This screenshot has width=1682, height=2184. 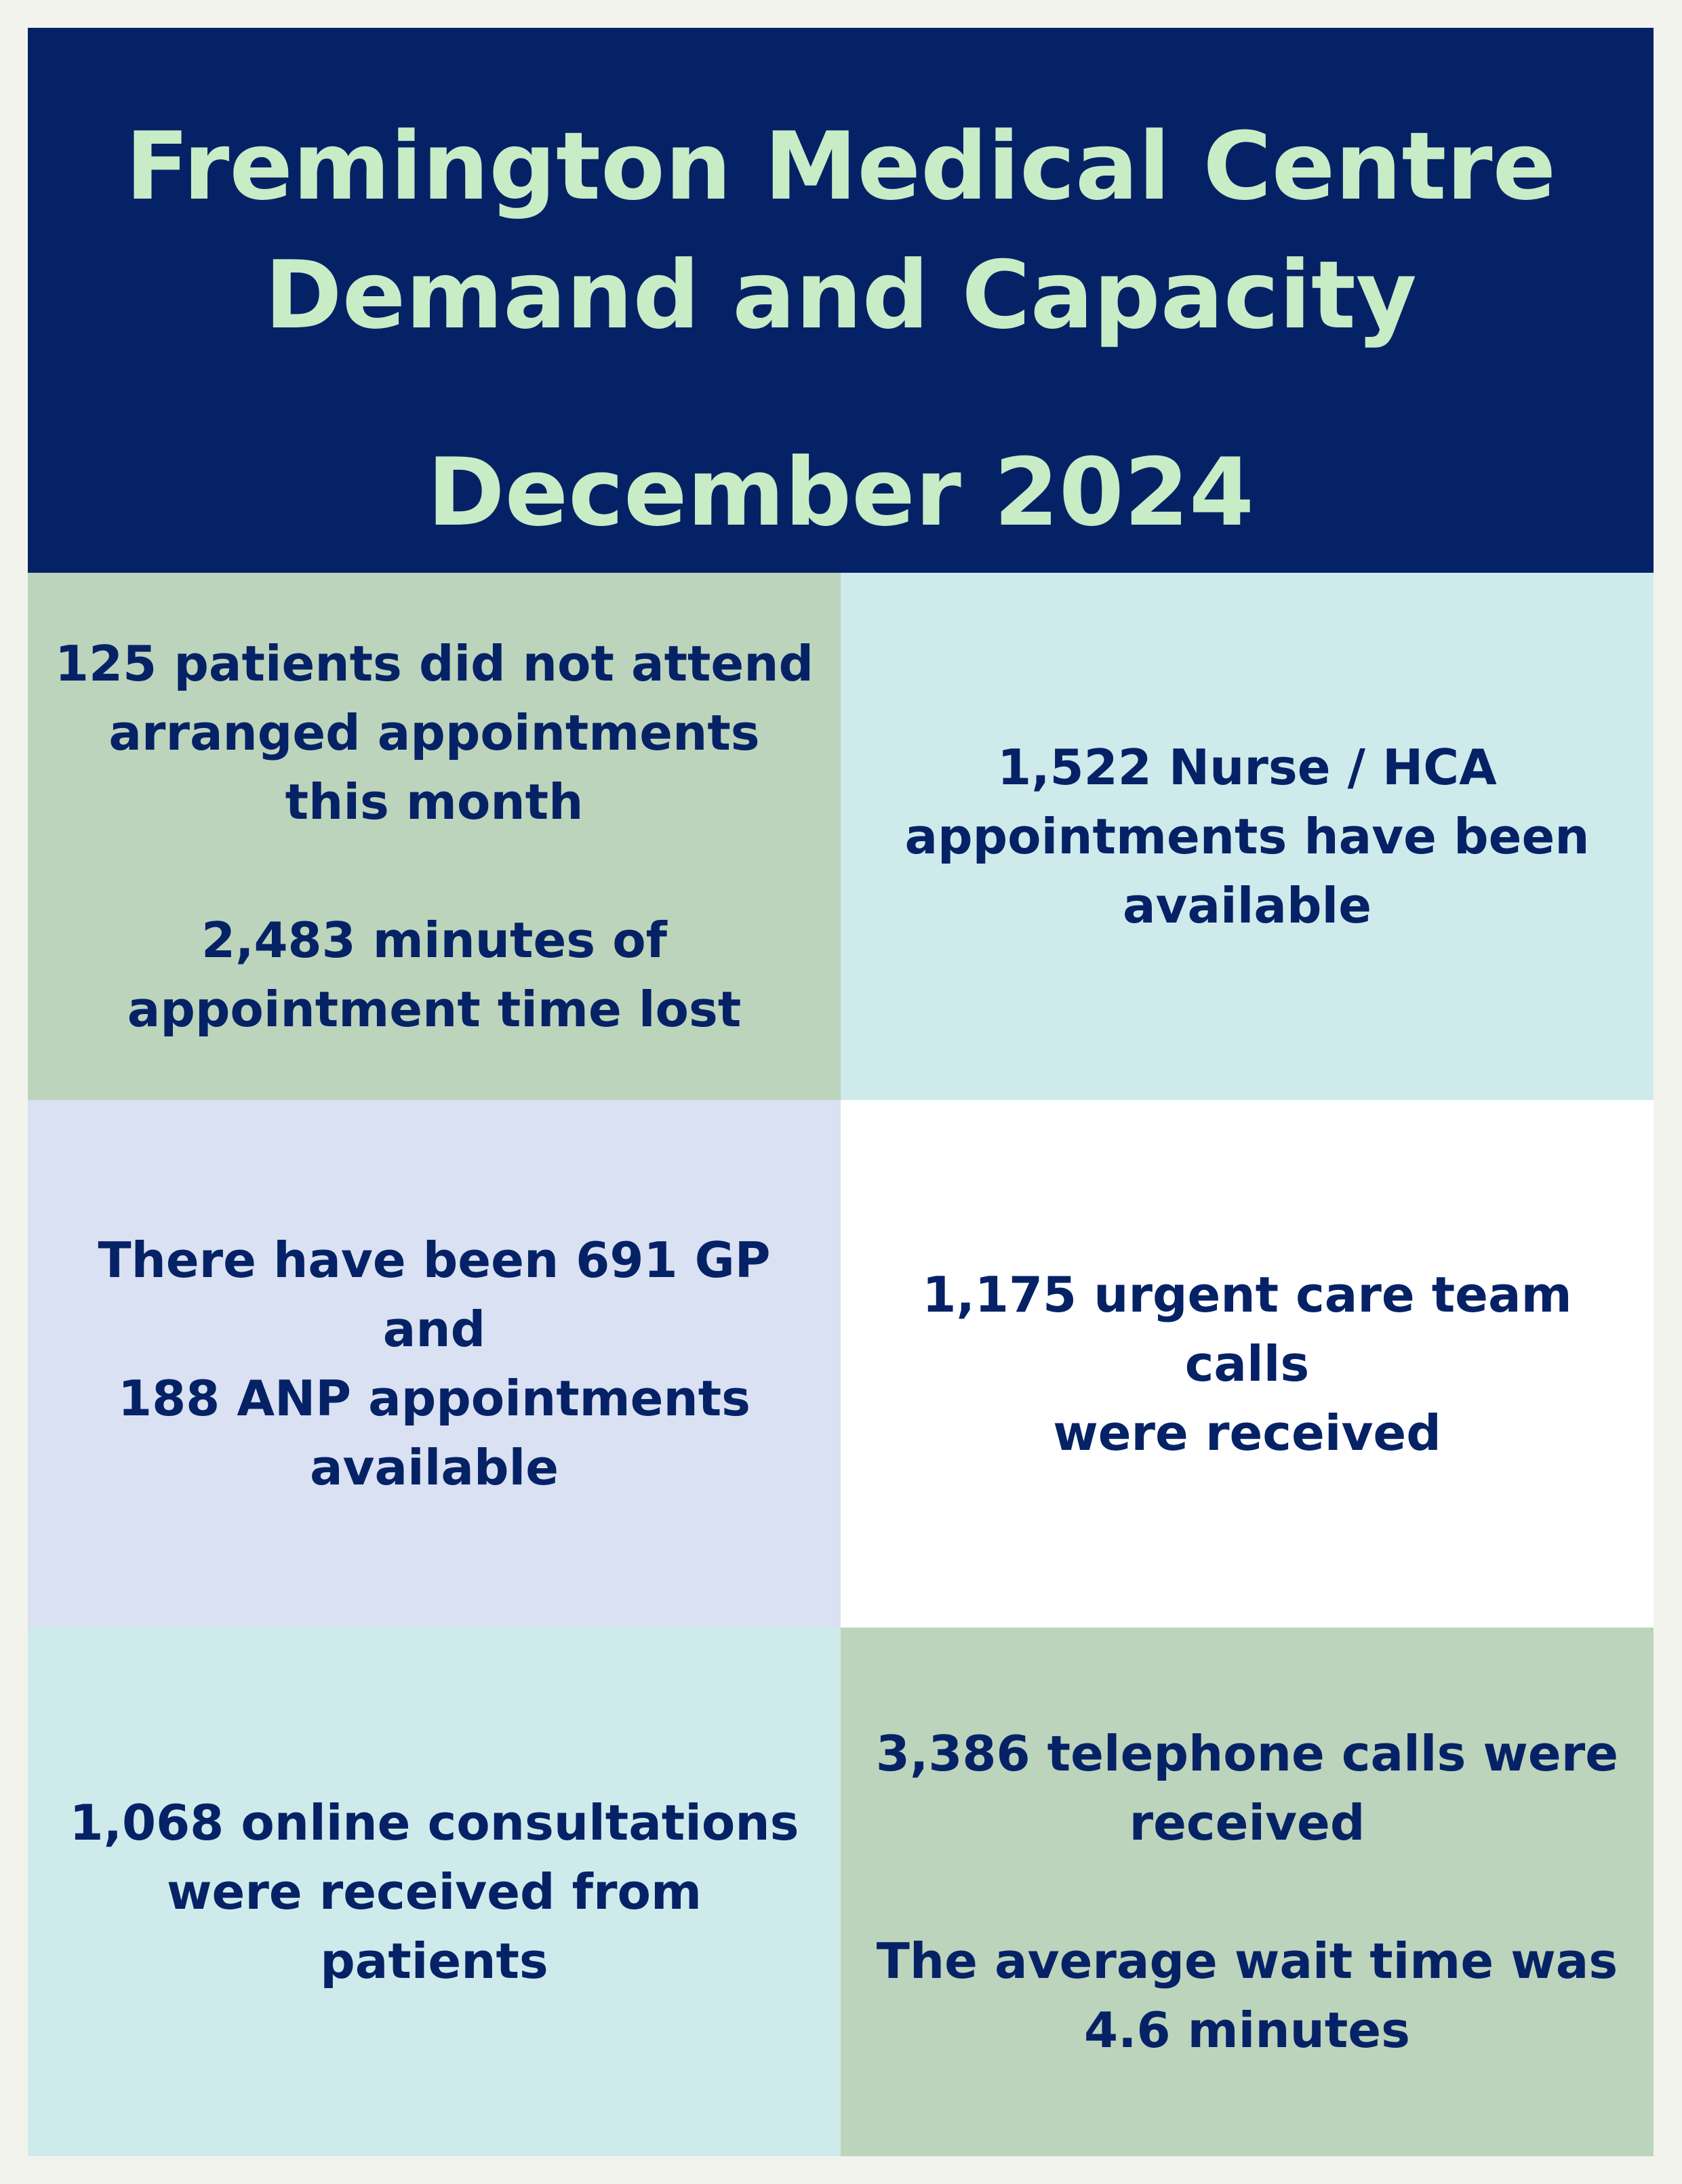 I want to click on average-wait-text: The average wait time was 4.6 minutes, so click(x=1247, y=1996).